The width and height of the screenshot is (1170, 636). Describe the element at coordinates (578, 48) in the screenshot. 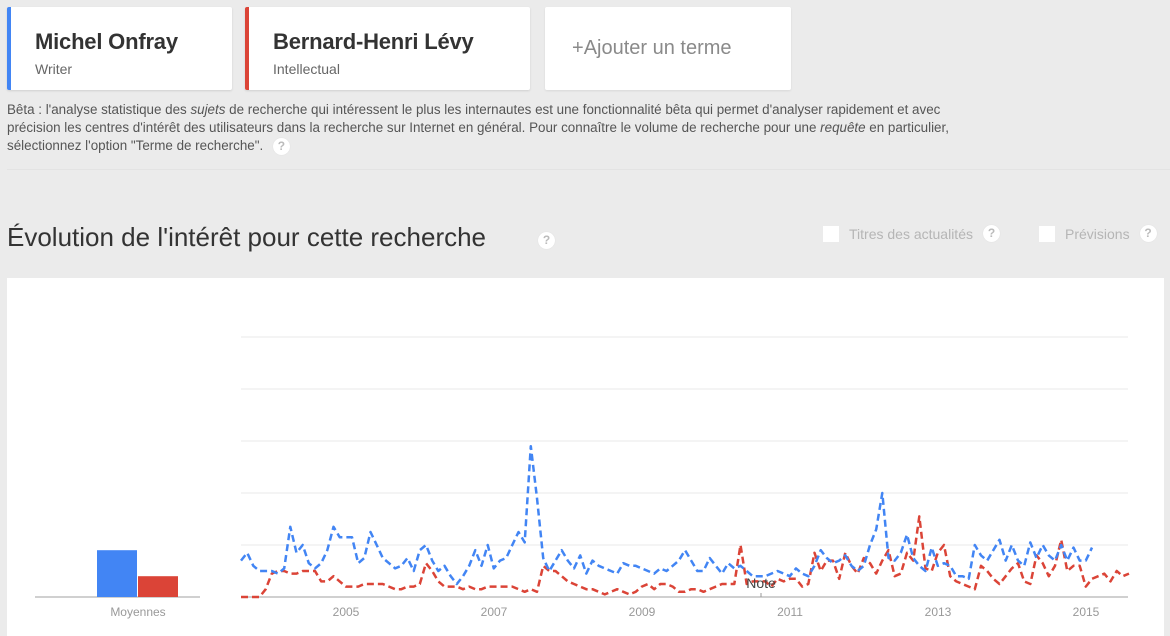

I see `plus-icon: +` at that location.